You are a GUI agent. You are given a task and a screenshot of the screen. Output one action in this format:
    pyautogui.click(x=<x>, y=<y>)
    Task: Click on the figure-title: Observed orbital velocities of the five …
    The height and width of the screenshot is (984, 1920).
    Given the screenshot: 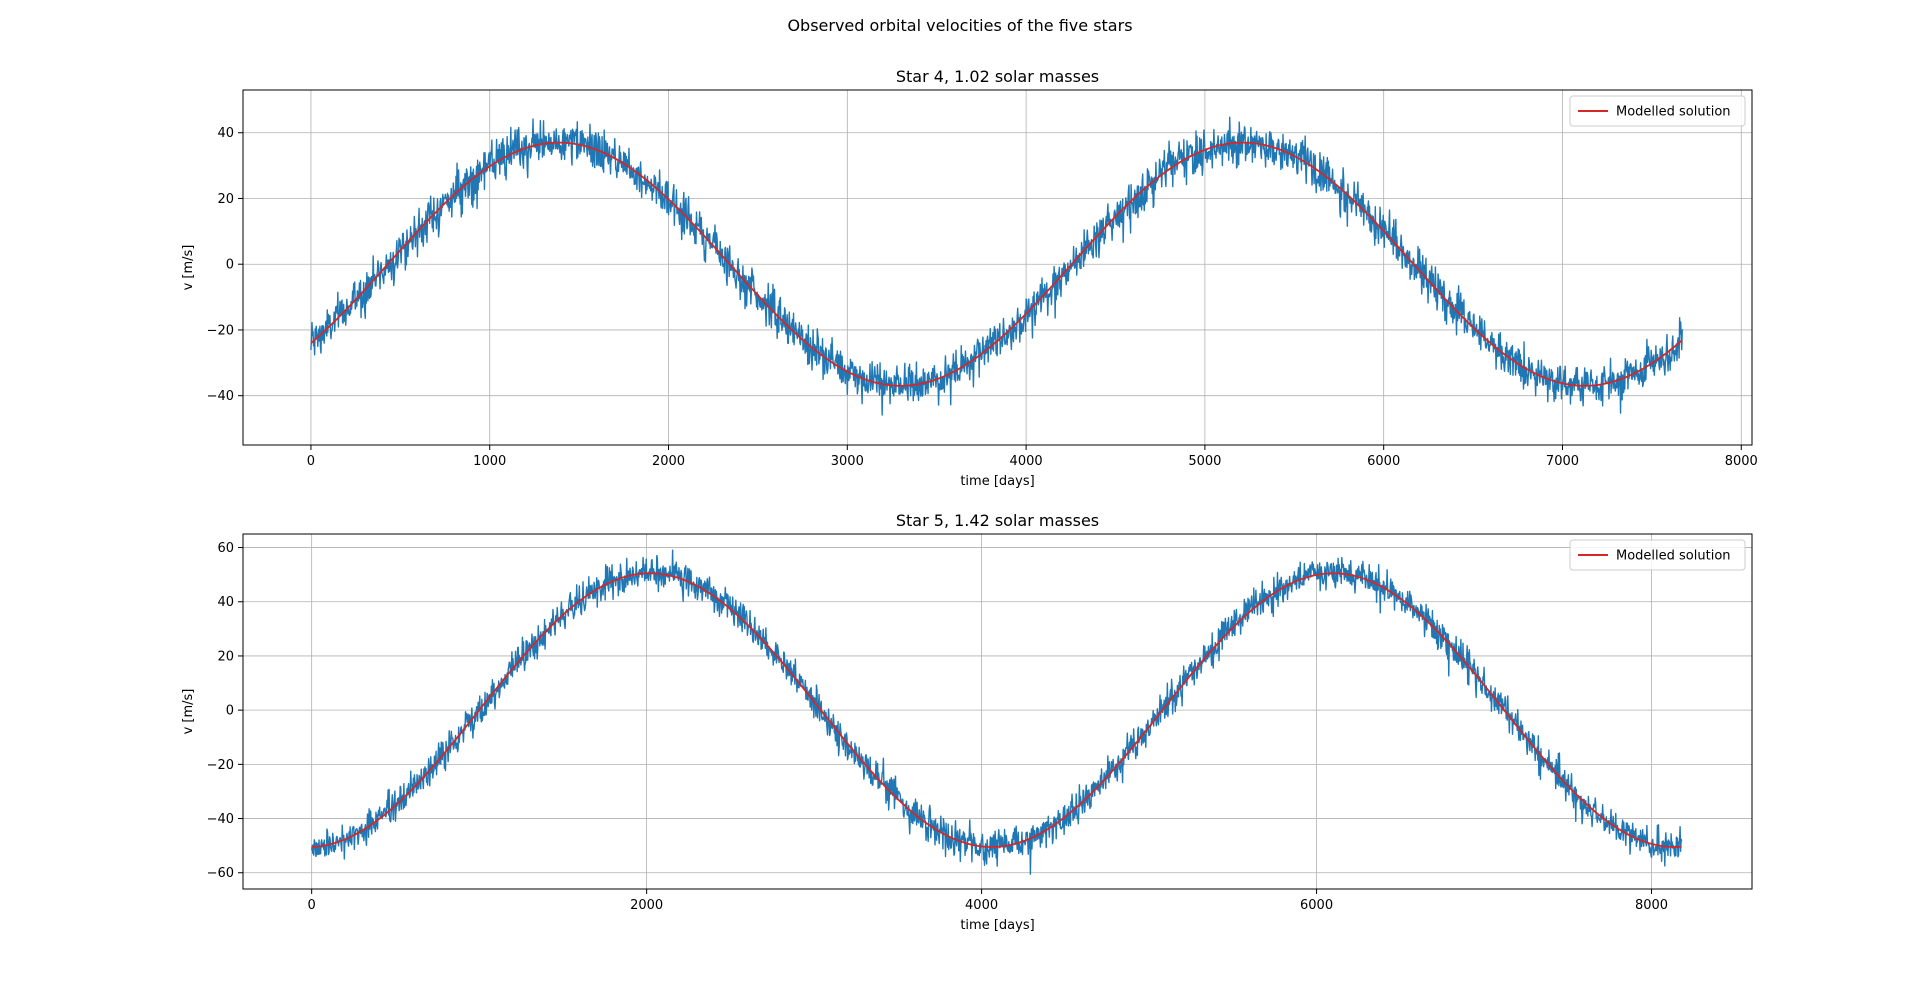 What is the action you would take?
    pyautogui.click(x=959, y=25)
    